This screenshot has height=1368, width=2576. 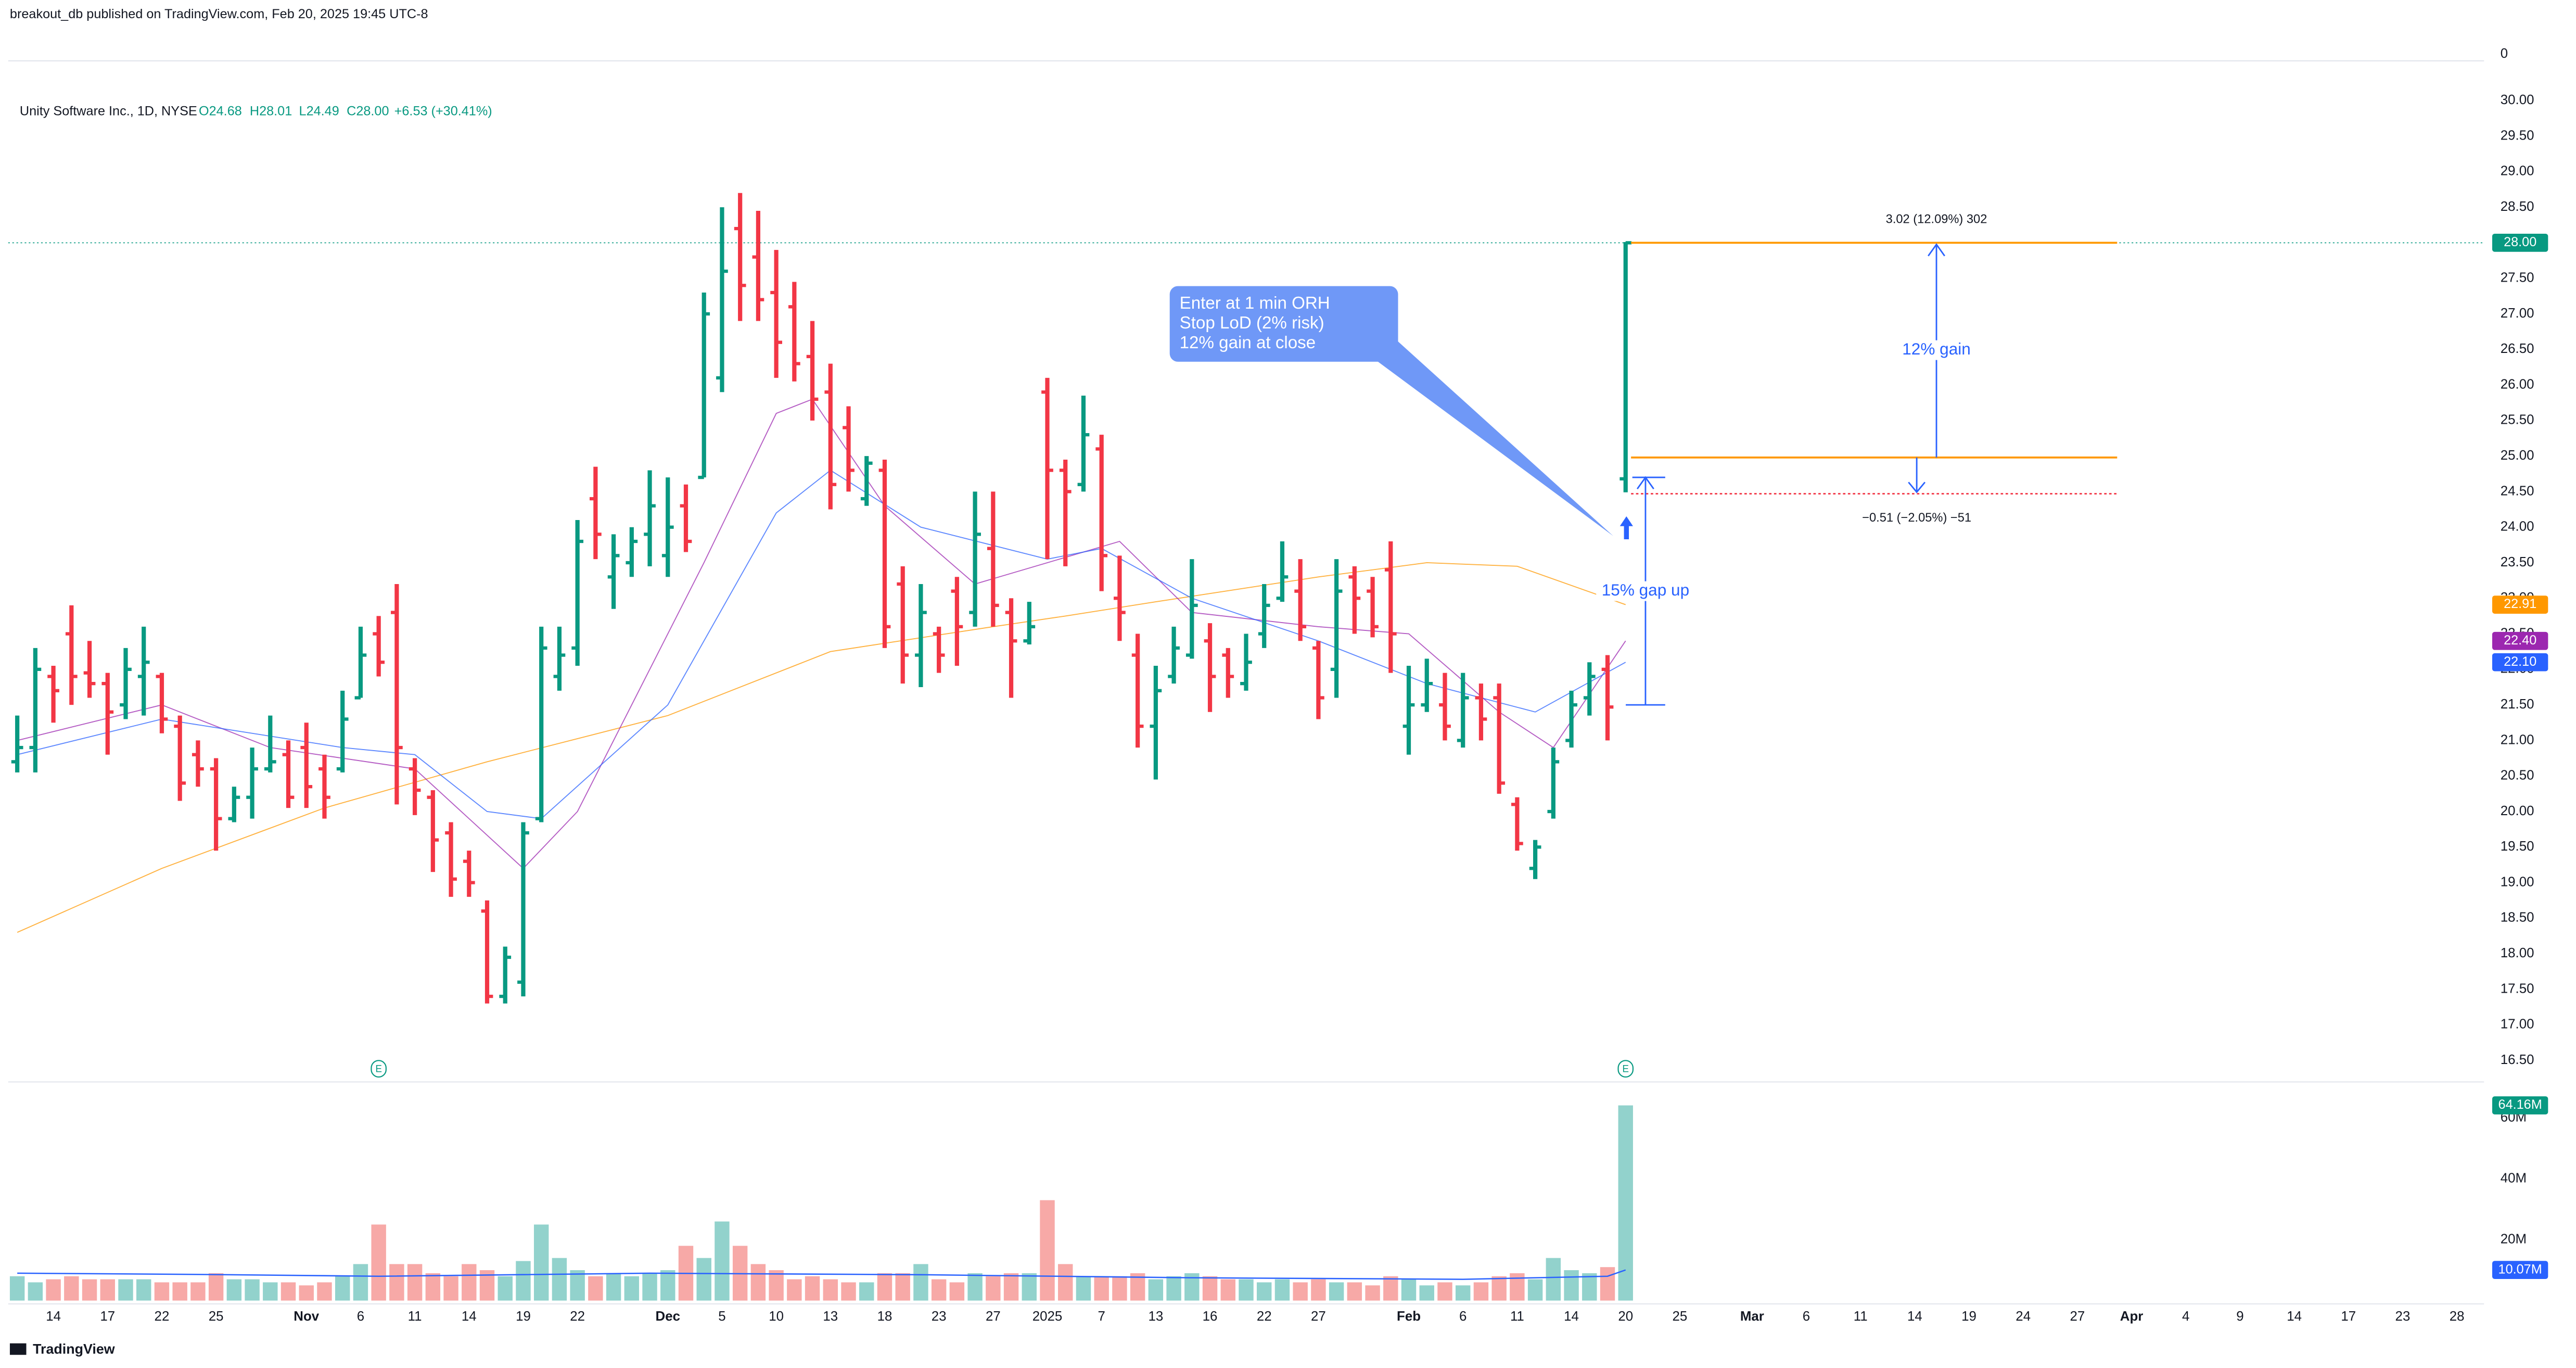 What do you see at coordinates (1155, 1316) in the screenshot?
I see `x-tick-label: 13` at bounding box center [1155, 1316].